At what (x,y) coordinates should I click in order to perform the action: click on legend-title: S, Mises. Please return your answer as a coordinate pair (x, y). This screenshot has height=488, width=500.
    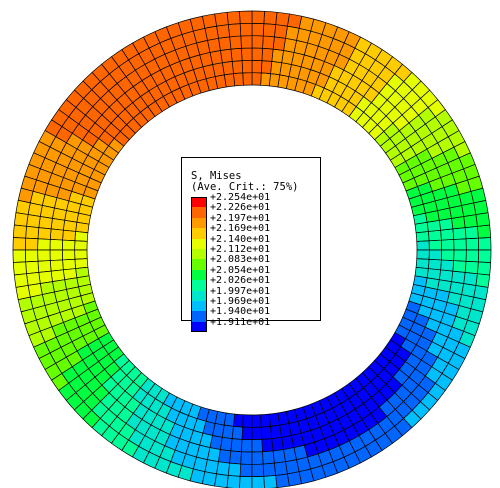
    Looking at the image, I should click on (216, 176).